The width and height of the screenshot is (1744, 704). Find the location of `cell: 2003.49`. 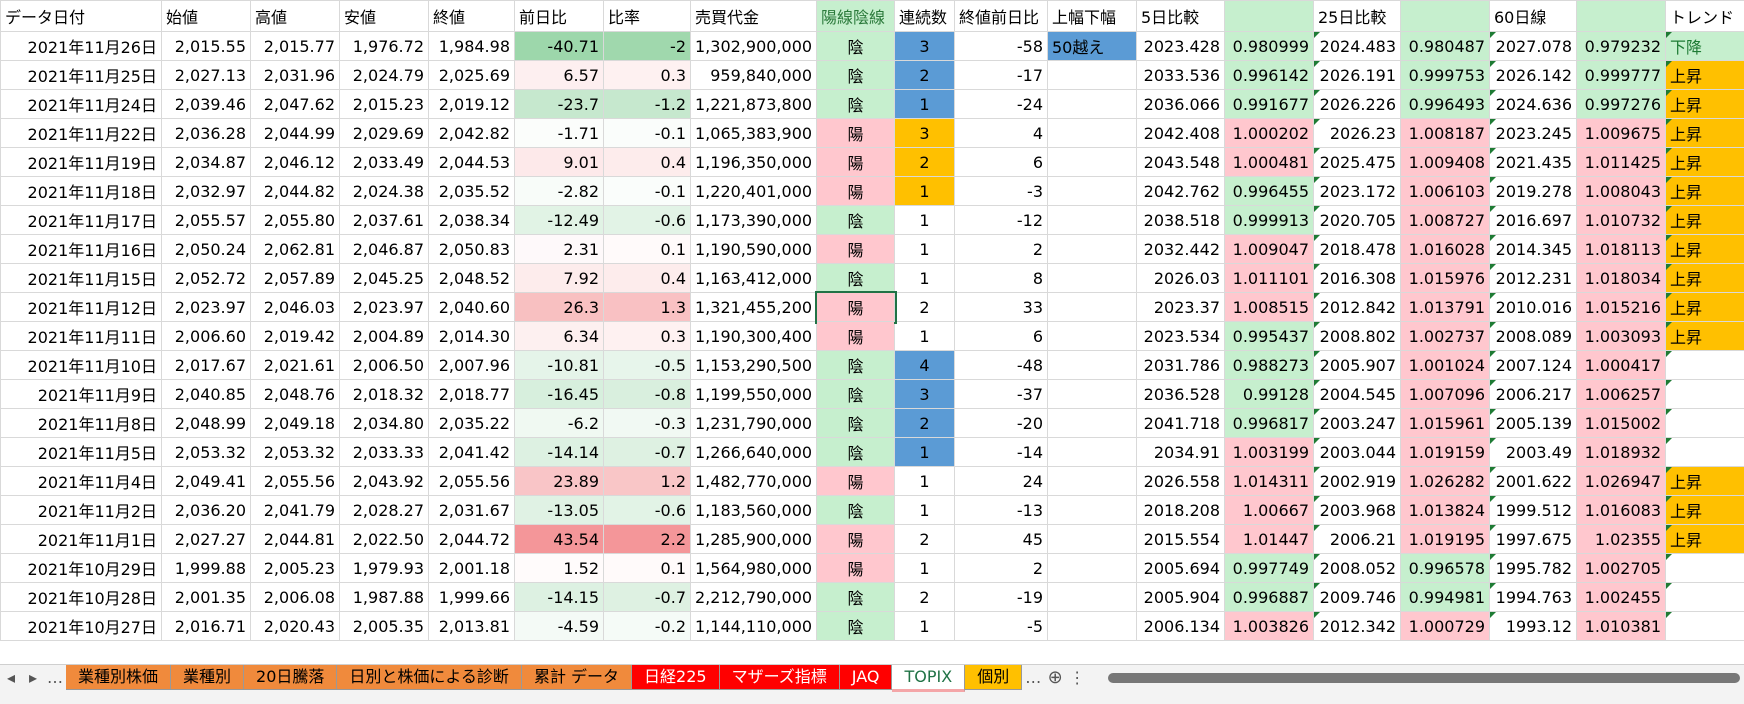

cell: 2003.49 is located at coordinates (1533, 452).